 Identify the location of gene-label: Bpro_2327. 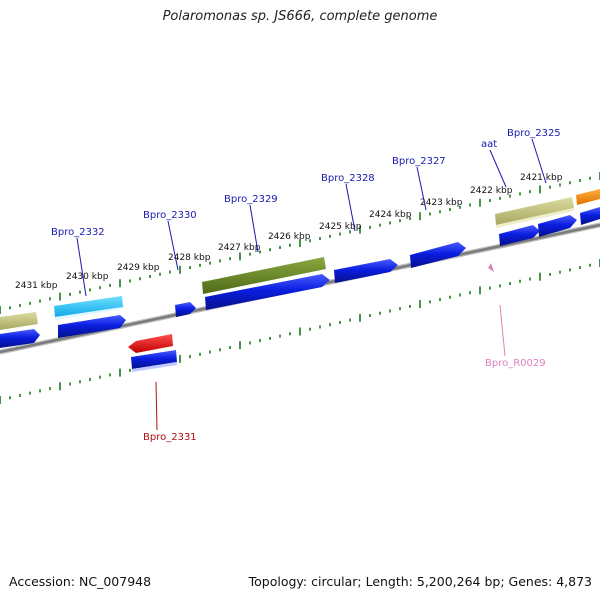
(419, 161).